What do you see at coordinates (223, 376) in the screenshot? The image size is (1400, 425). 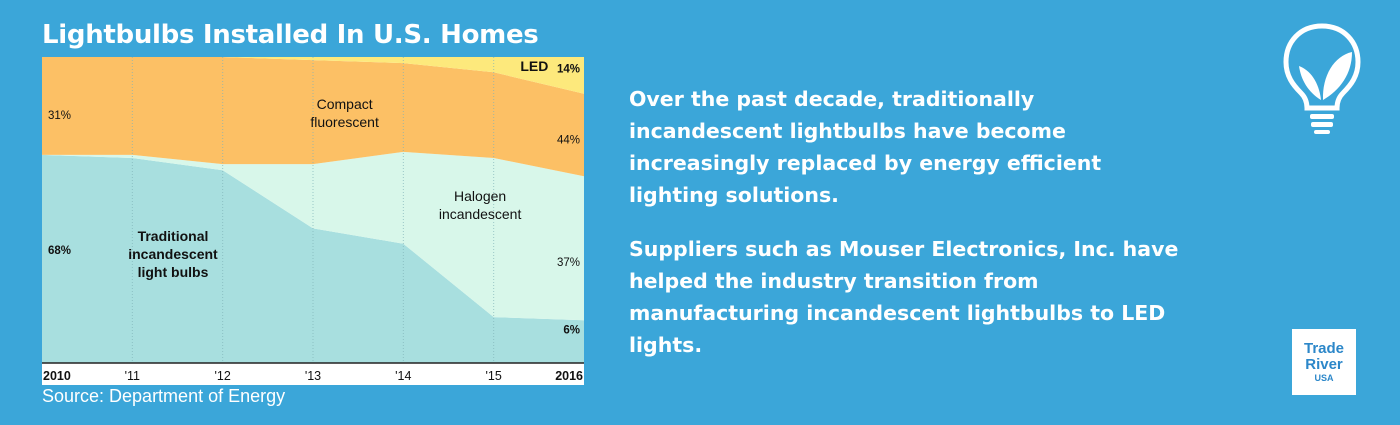 I see `x-tick-label: '12` at bounding box center [223, 376].